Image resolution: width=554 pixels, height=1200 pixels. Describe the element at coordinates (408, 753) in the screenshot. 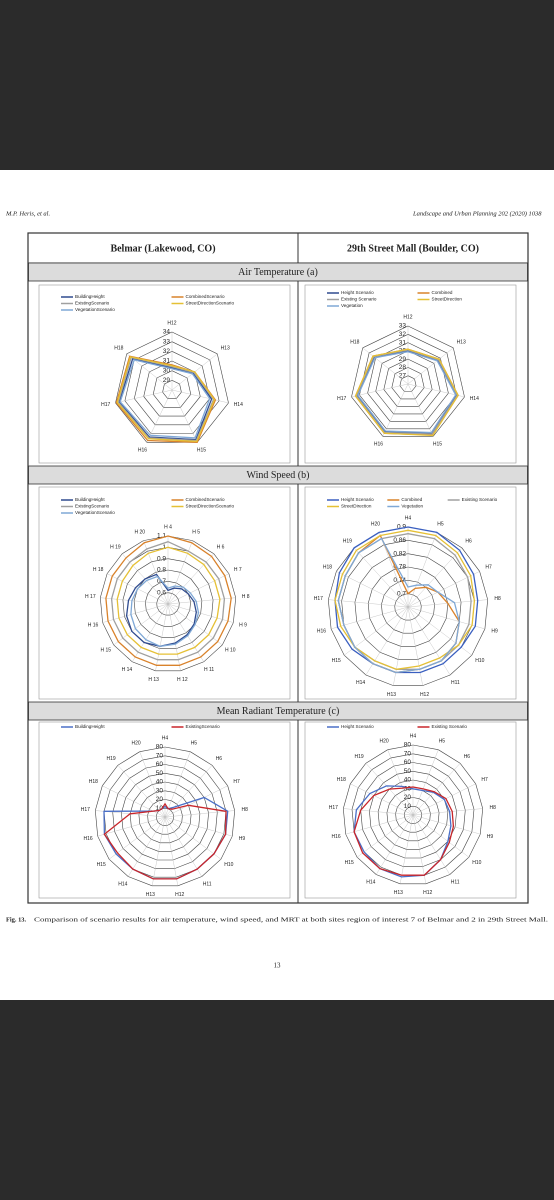

I see `r-tick-label: 70` at that location.